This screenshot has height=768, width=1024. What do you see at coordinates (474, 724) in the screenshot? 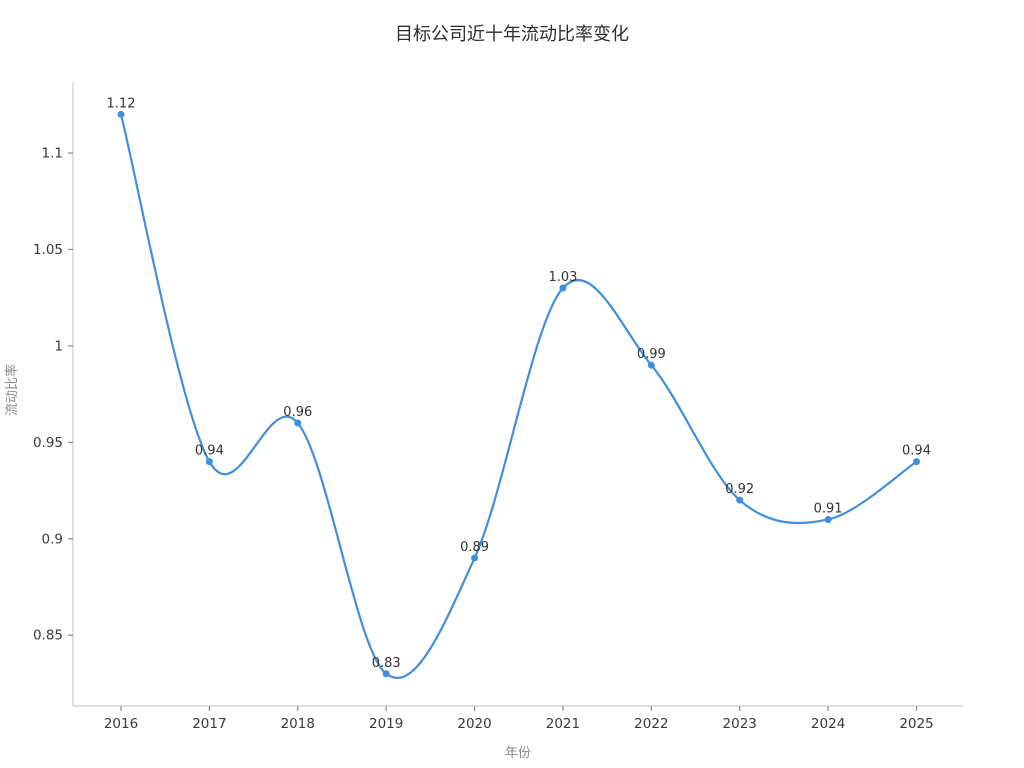
I see `x-tick-label: 2020` at bounding box center [474, 724].